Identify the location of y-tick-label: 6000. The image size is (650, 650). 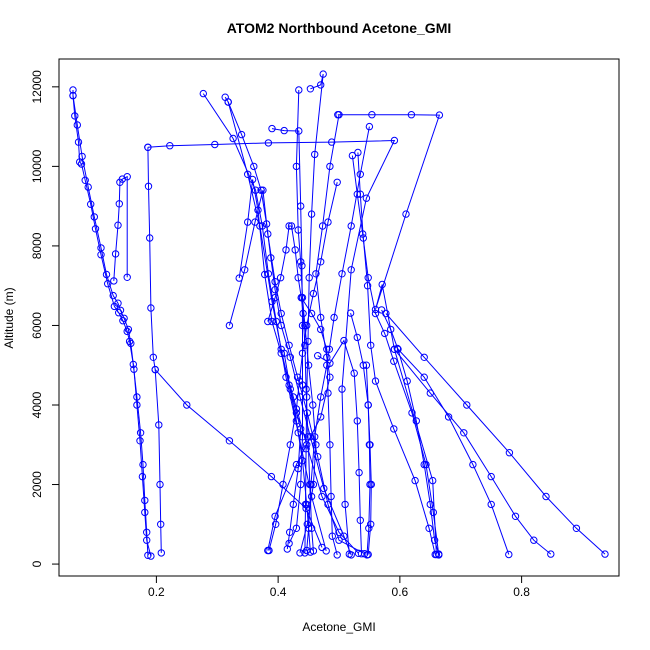
(37, 325).